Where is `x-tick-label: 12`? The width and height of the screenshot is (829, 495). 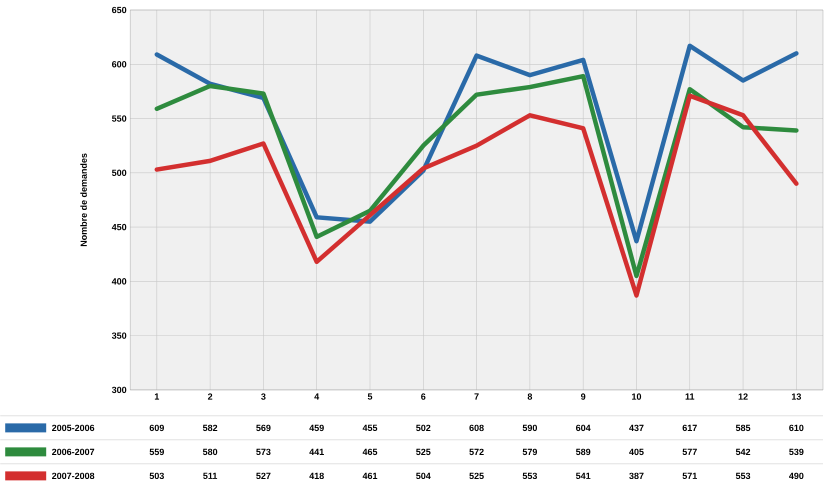 x-tick-label: 12 is located at coordinates (743, 396).